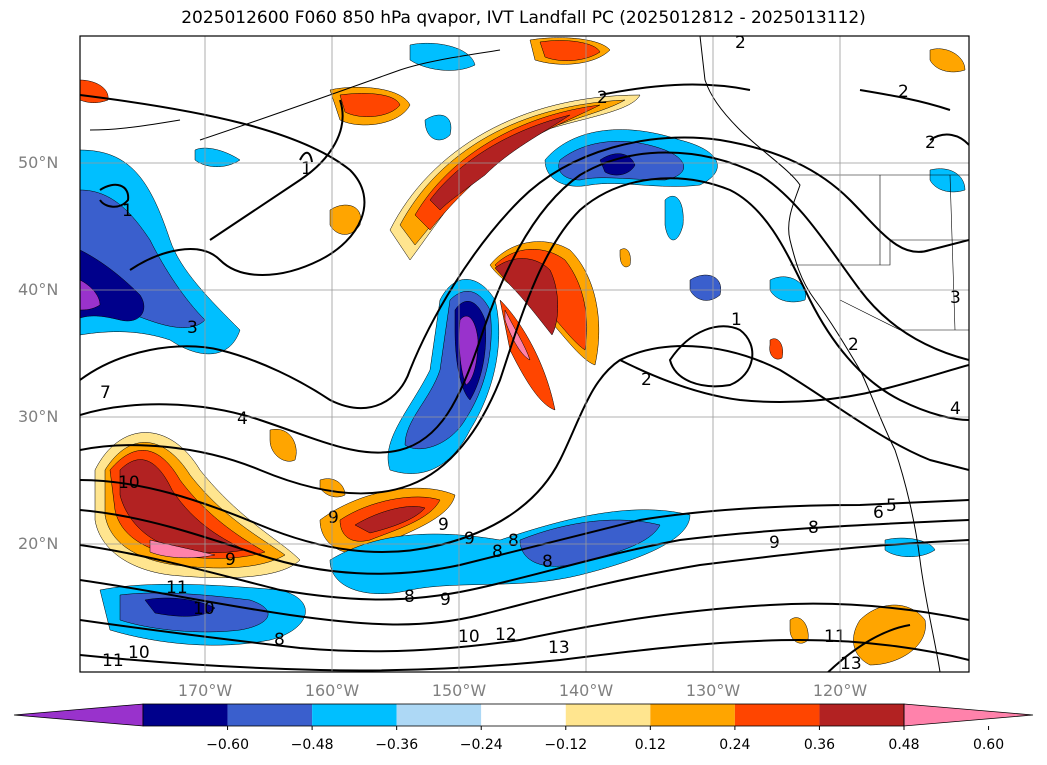 The height and width of the screenshot is (765, 1047). What do you see at coordinates (713, 690) in the screenshot?
I see `lon-label-130w: 130°W` at bounding box center [713, 690].